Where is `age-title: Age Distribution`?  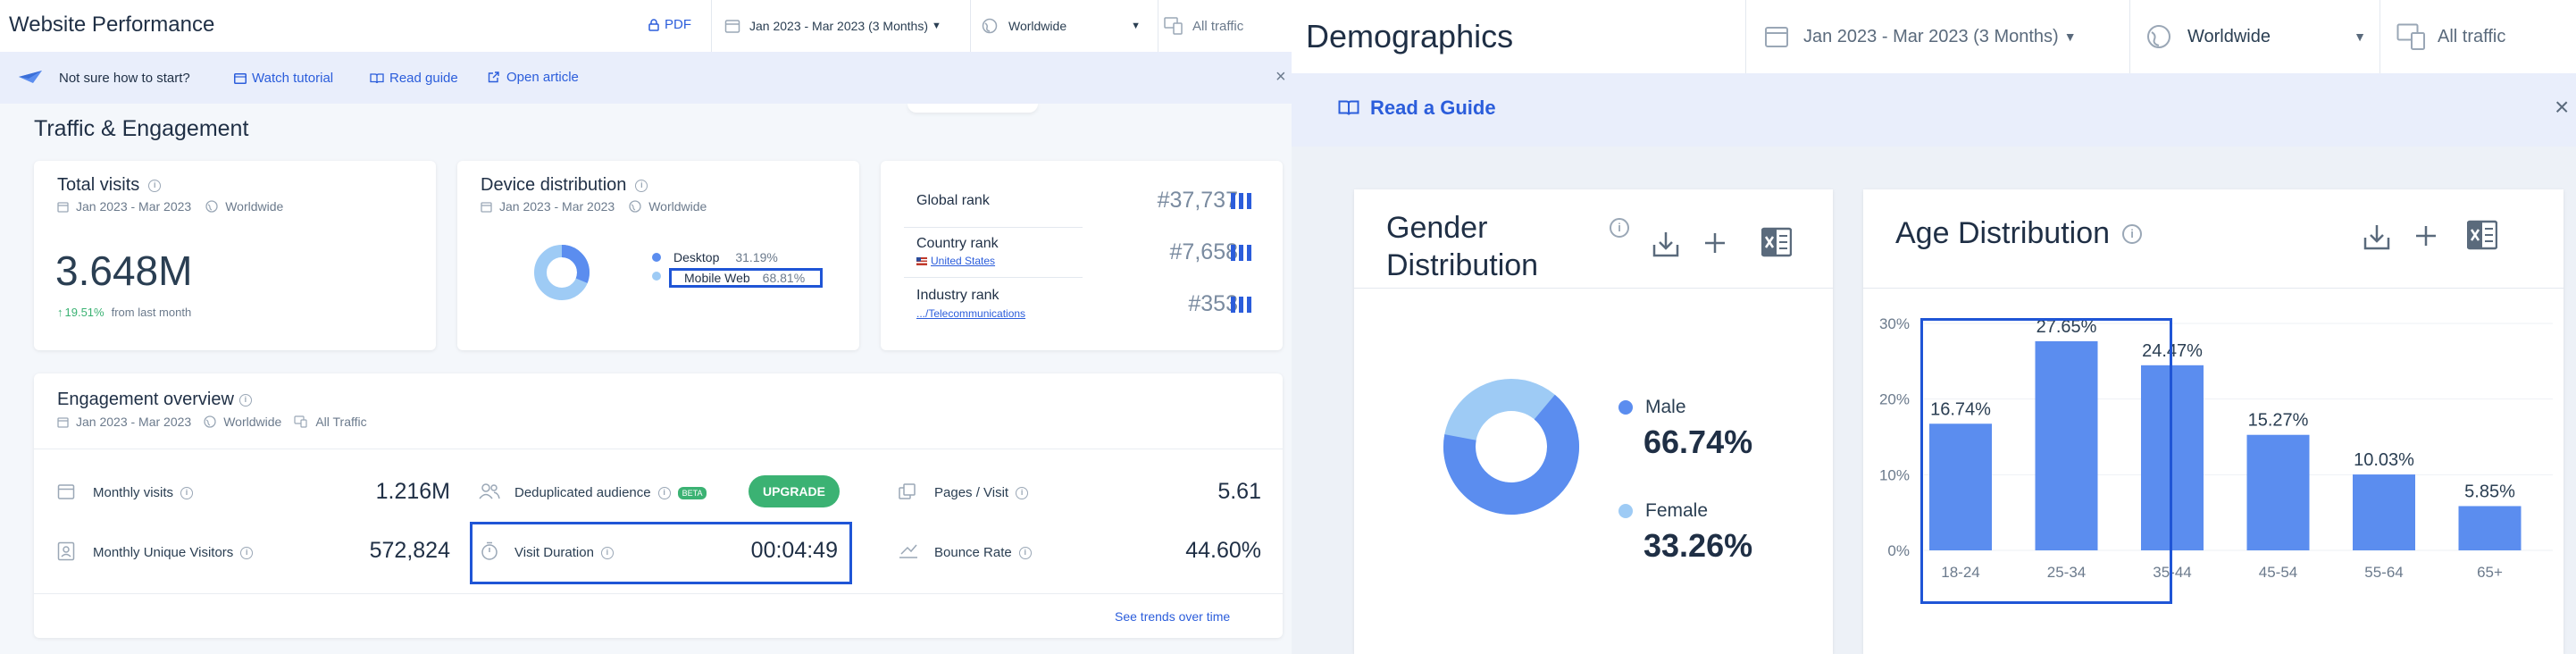 age-title: Age Distribution is located at coordinates (2003, 233).